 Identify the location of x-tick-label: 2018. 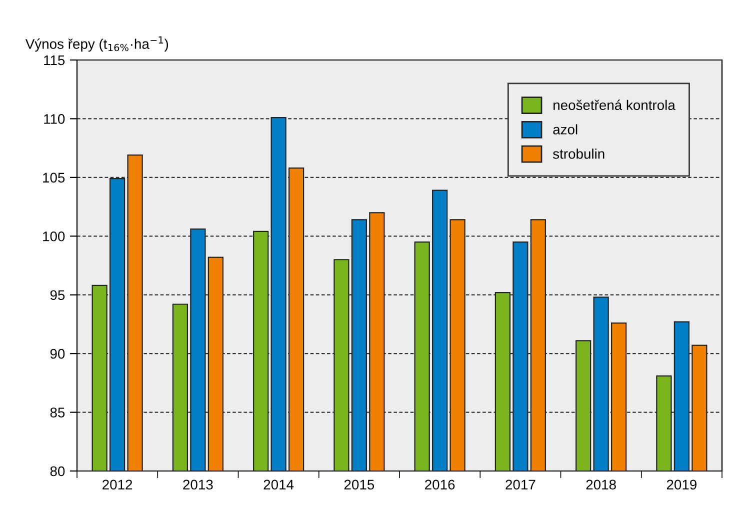
(601, 485).